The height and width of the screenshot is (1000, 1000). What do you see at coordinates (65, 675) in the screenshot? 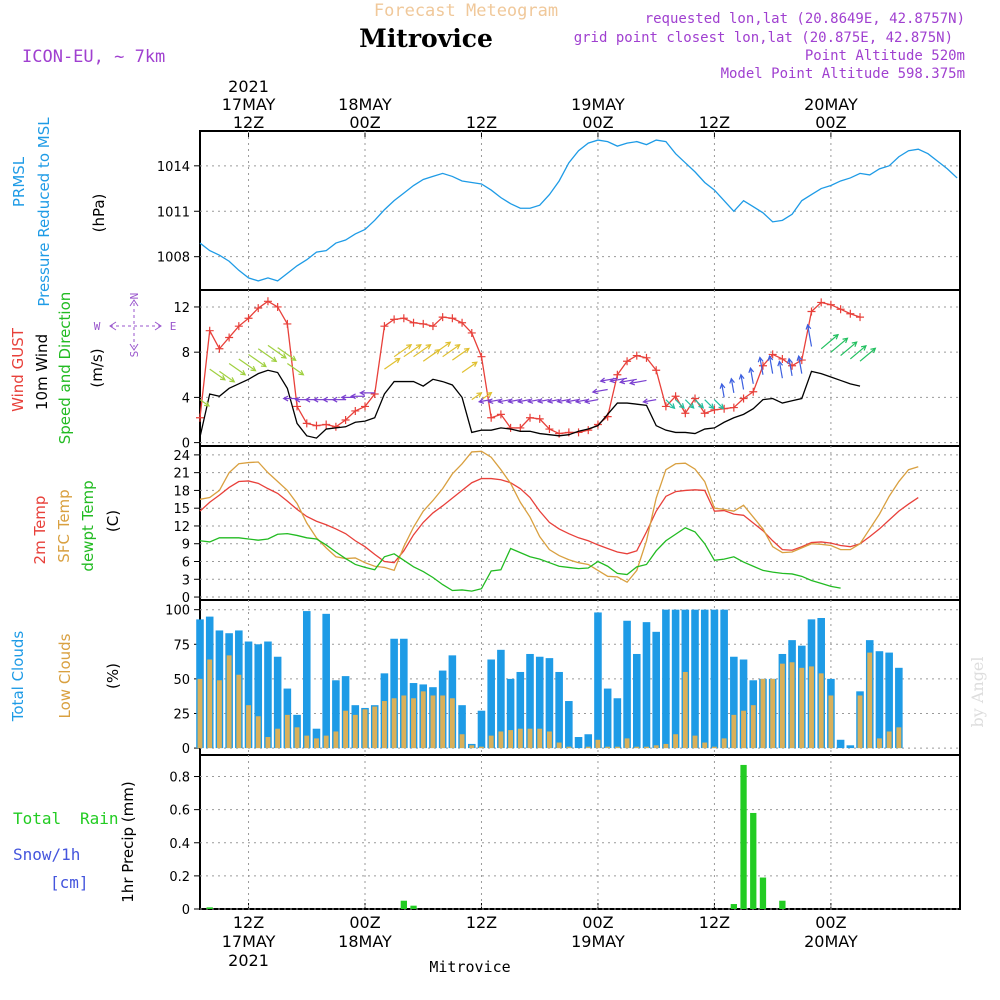
I see `low-clouds-label: Low Clouds` at bounding box center [65, 675].